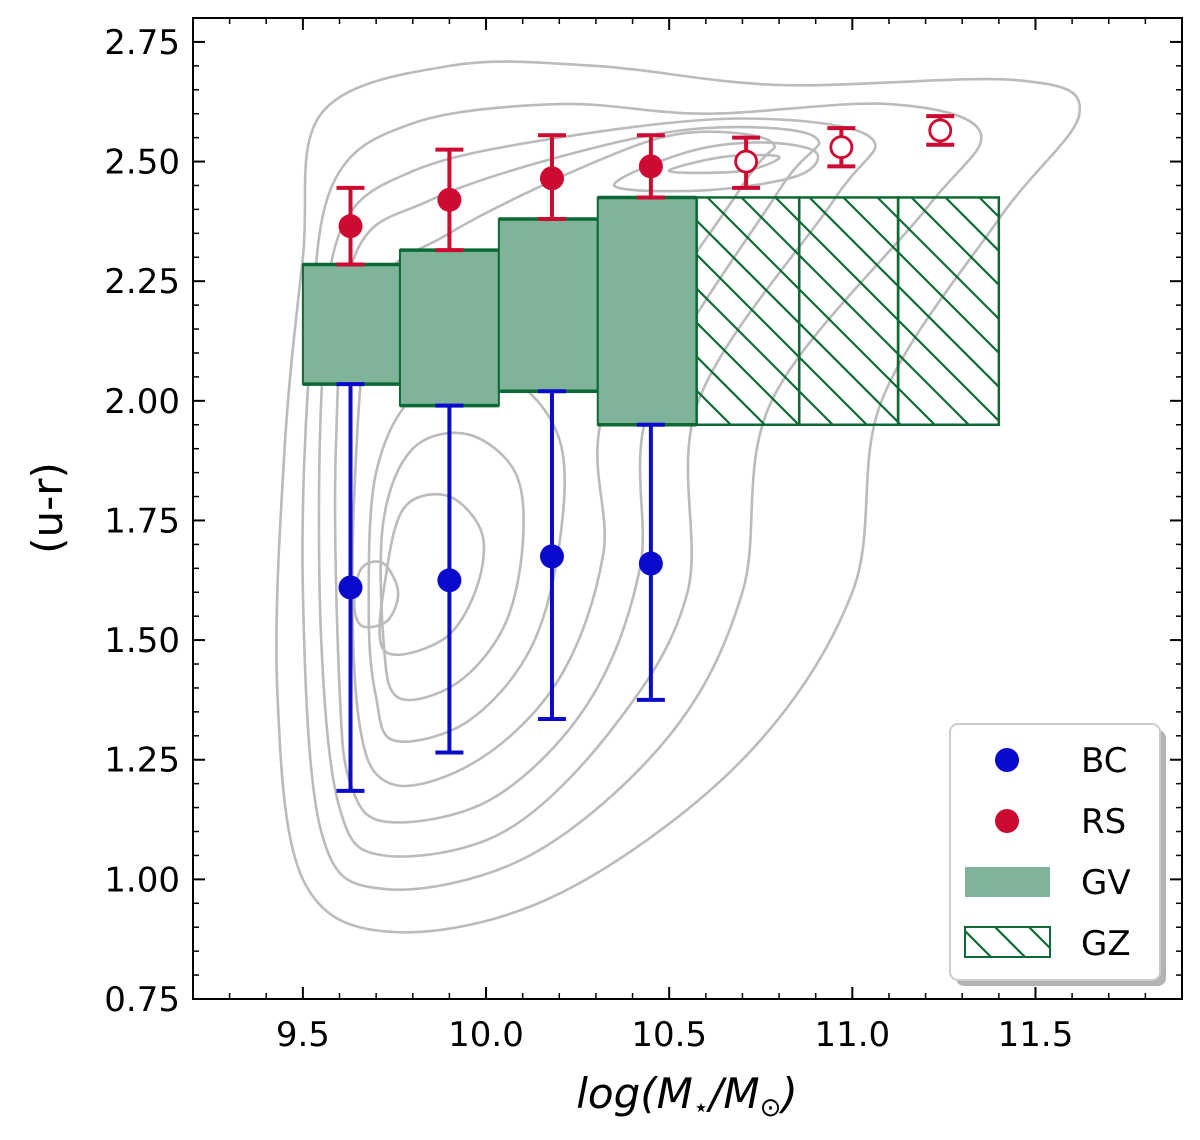 The image size is (1200, 1140). What do you see at coordinates (1106, 883) in the screenshot?
I see `legend-gv-label: GV` at bounding box center [1106, 883].